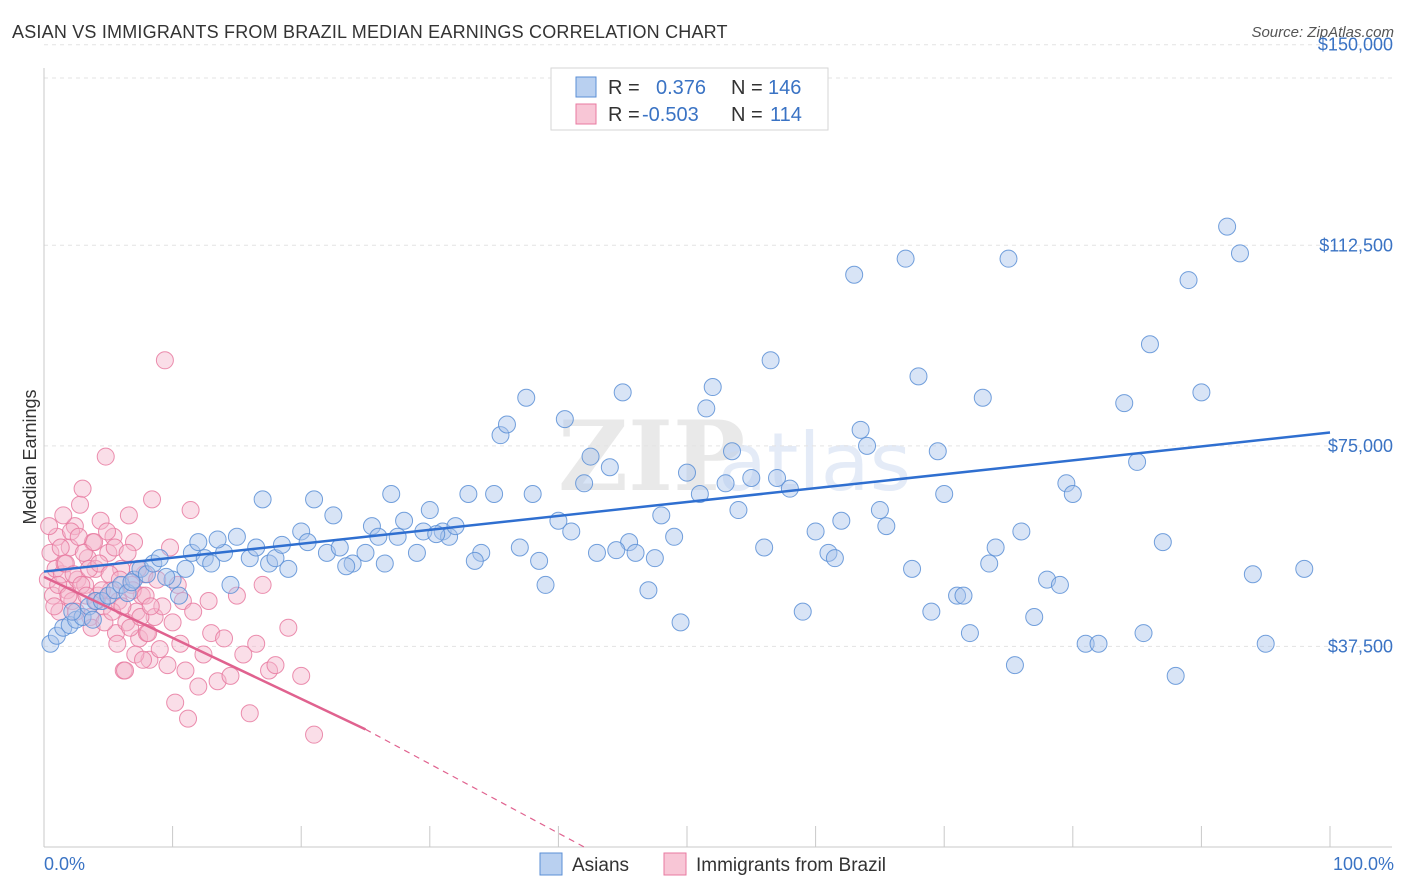 The width and height of the screenshot is (1406, 892). What do you see at coordinates (1355, 346) in the screenshot?
I see `y-tick-labels: $37,500 $75,000 $112,500 $150,000` at bounding box center [1355, 346].